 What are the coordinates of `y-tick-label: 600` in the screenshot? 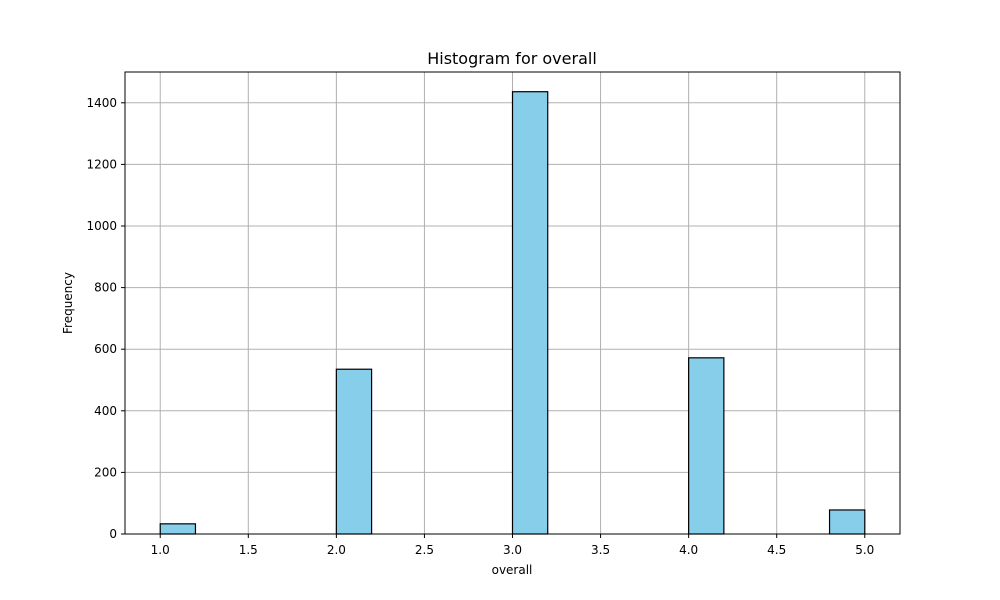 It's located at (105, 349).